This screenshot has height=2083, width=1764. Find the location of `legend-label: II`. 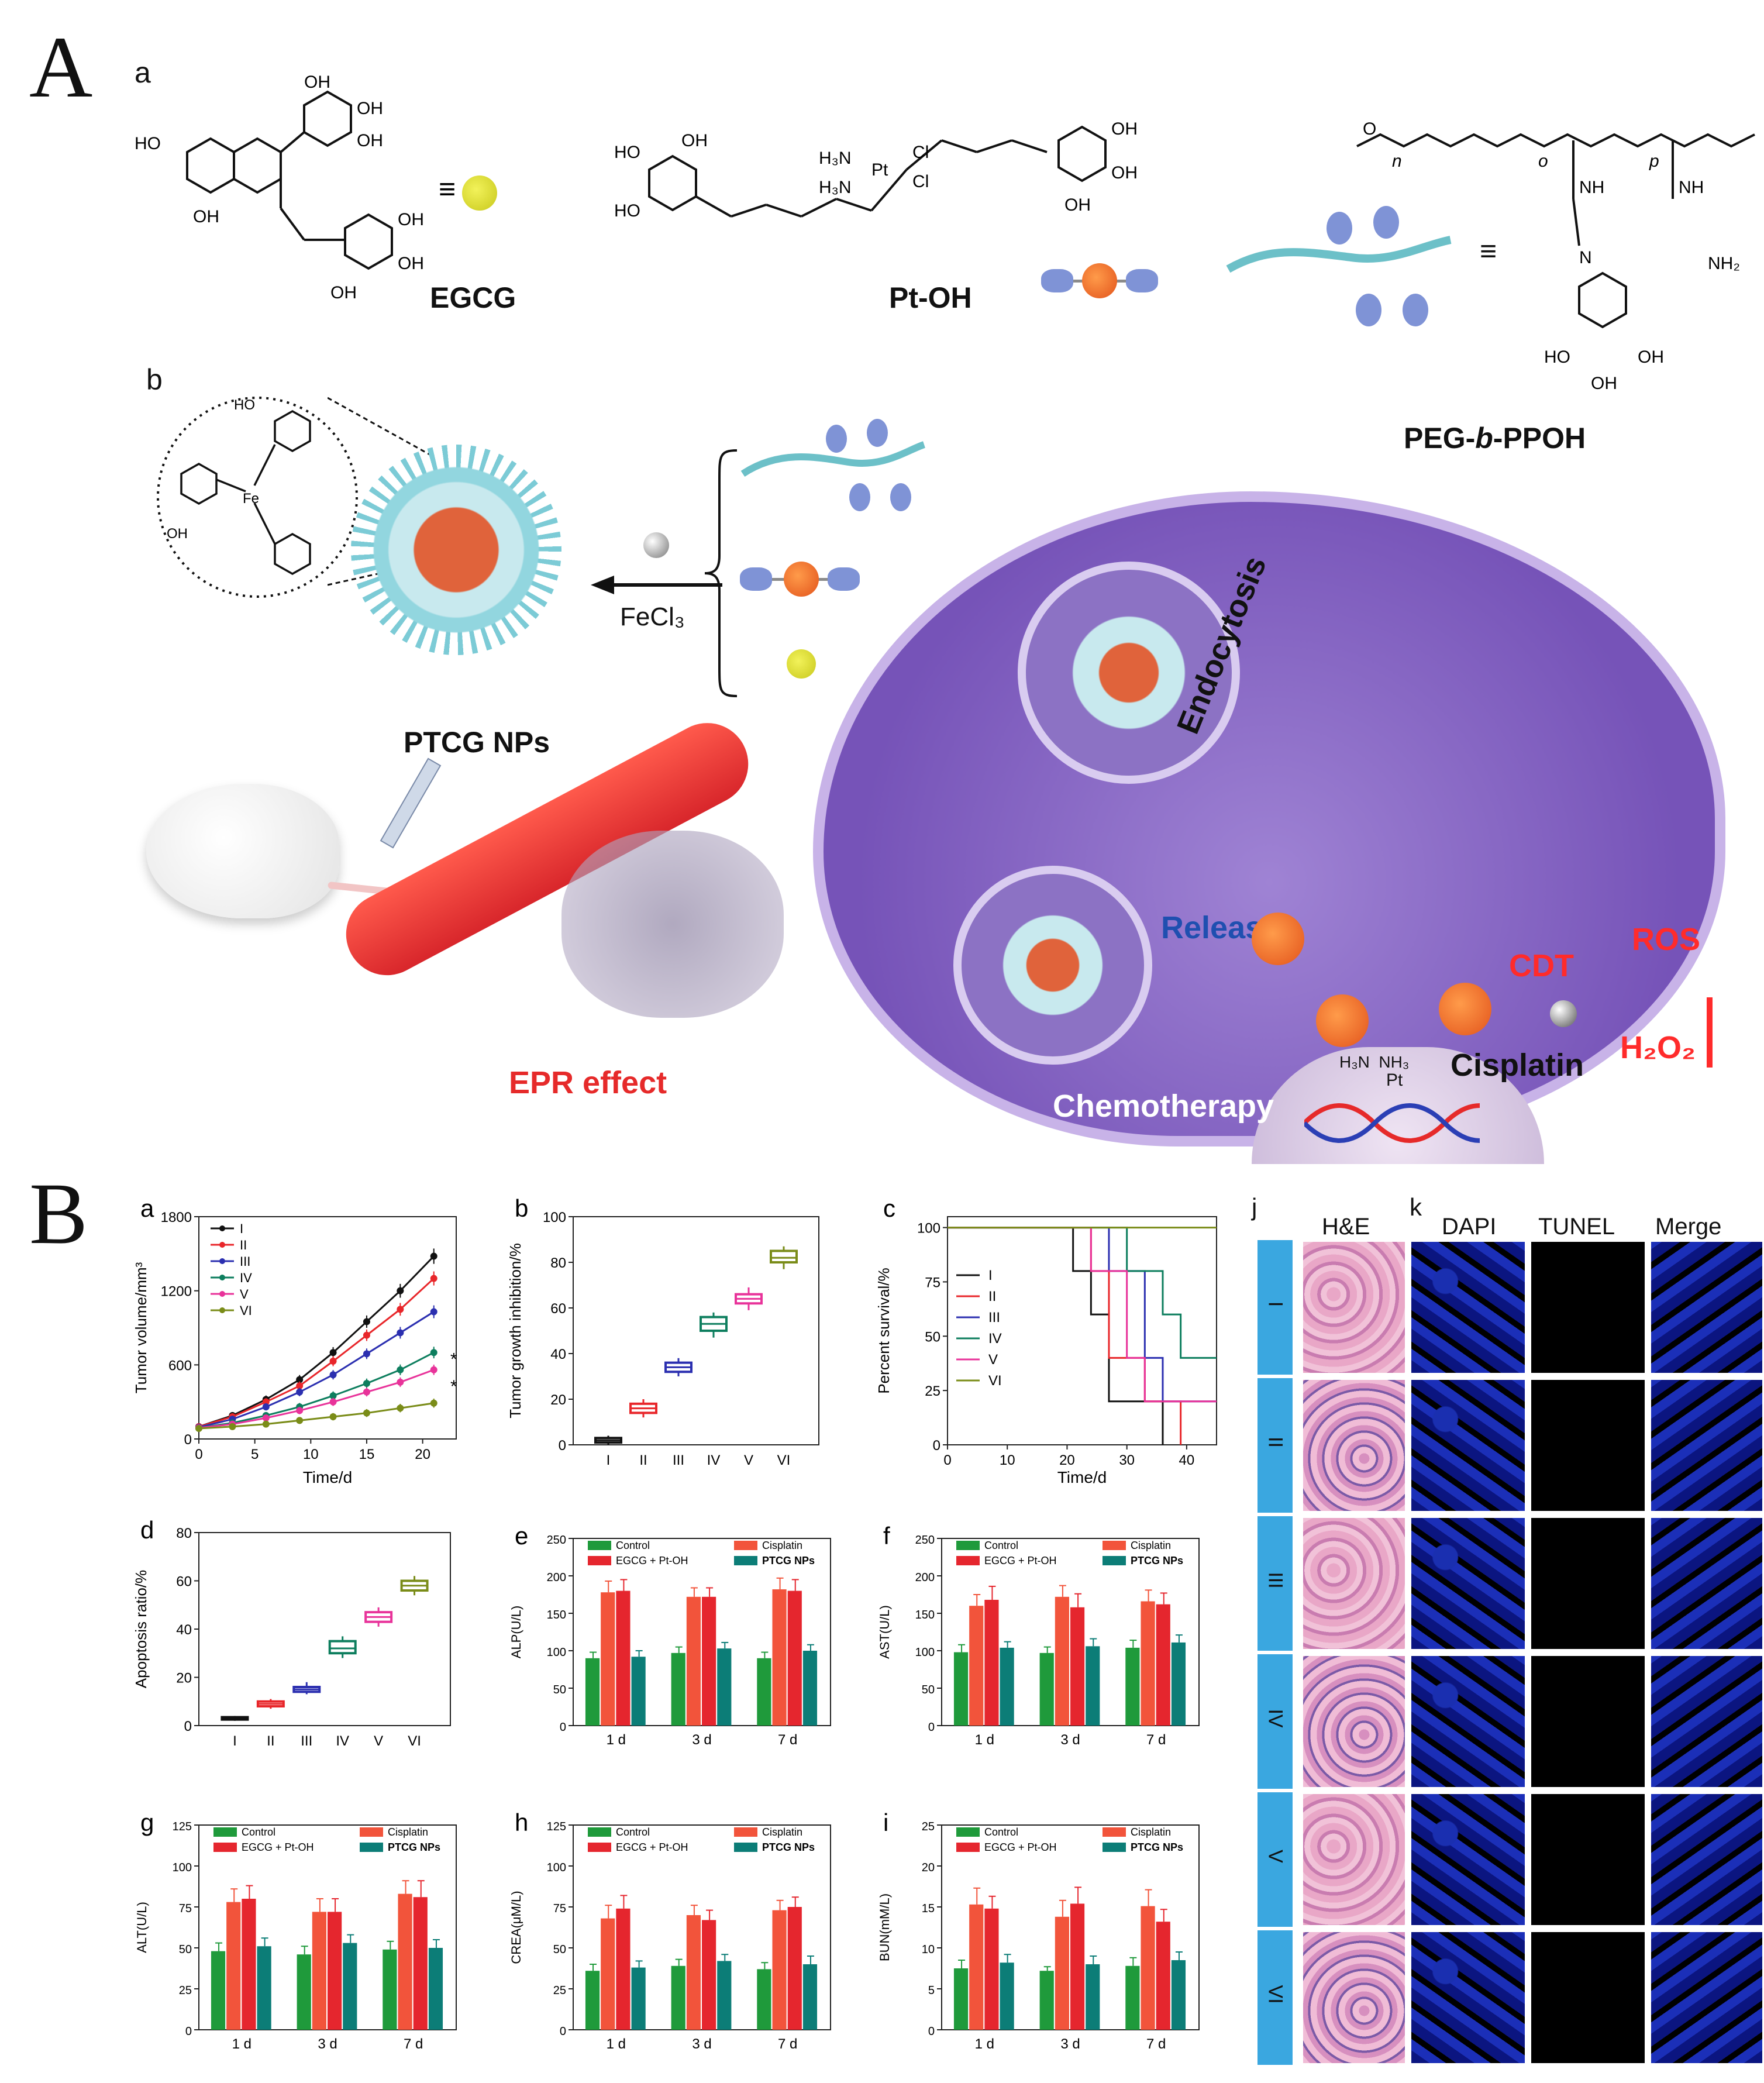

legend-label: II is located at coordinates (244, 1245).